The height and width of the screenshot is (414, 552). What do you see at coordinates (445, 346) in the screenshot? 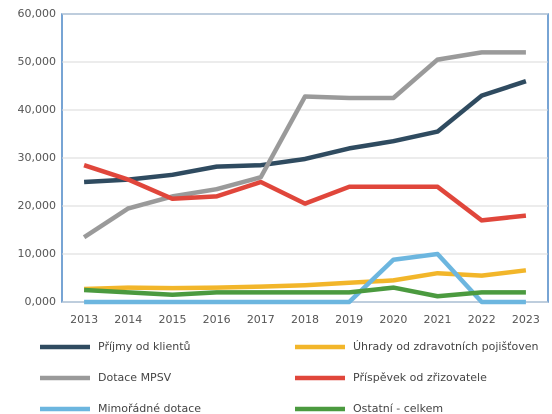
I see `legend-label: Úhrady od zdravotních pojišťoven` at bounding box center [445, 346].